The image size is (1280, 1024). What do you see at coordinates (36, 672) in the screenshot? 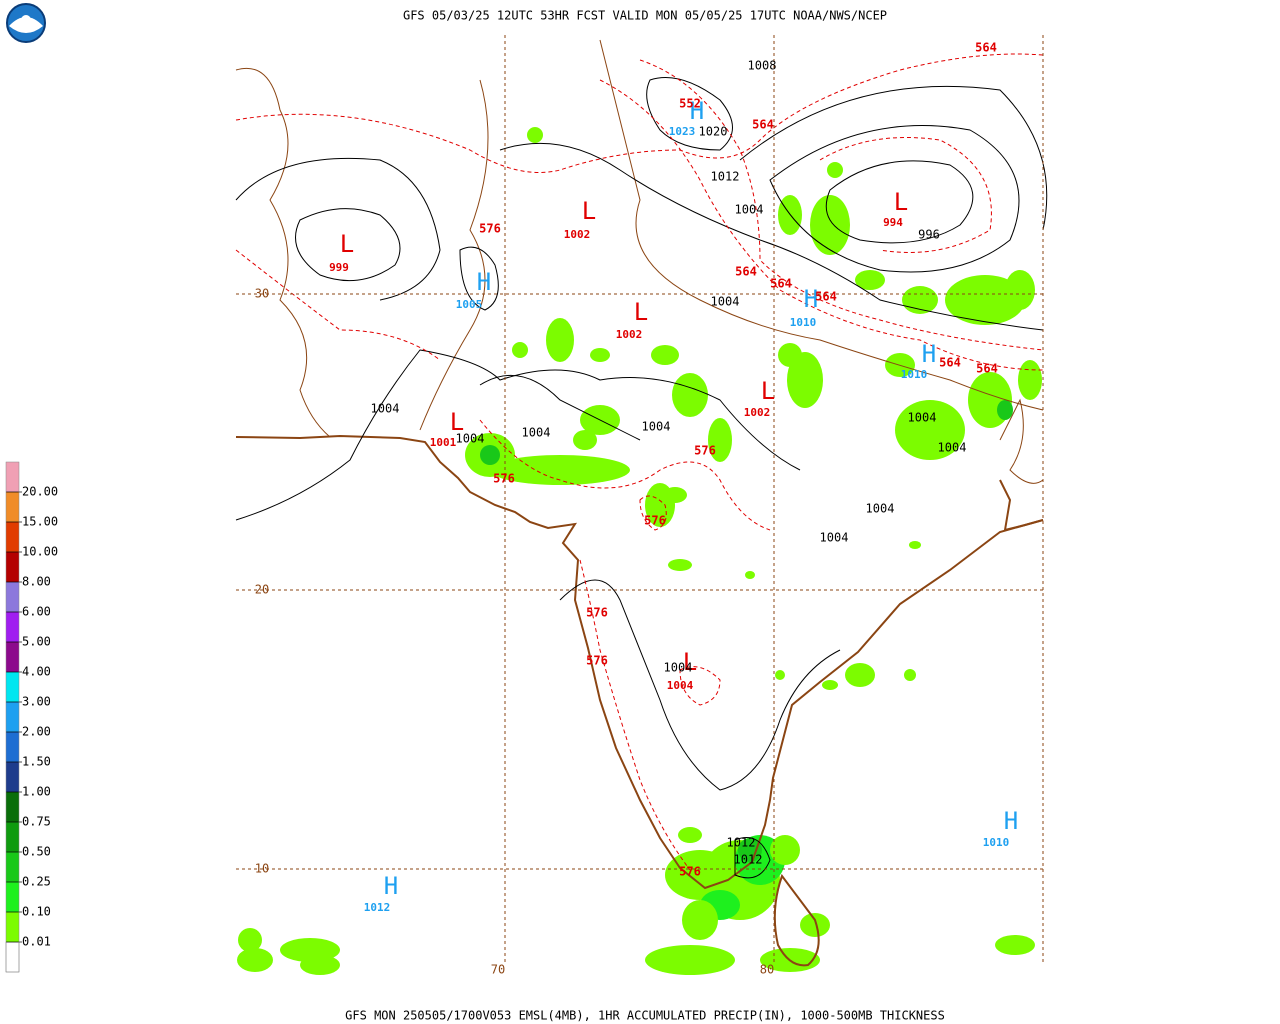
I see `legend-label: 4.00` at bounding box center [36, 672].